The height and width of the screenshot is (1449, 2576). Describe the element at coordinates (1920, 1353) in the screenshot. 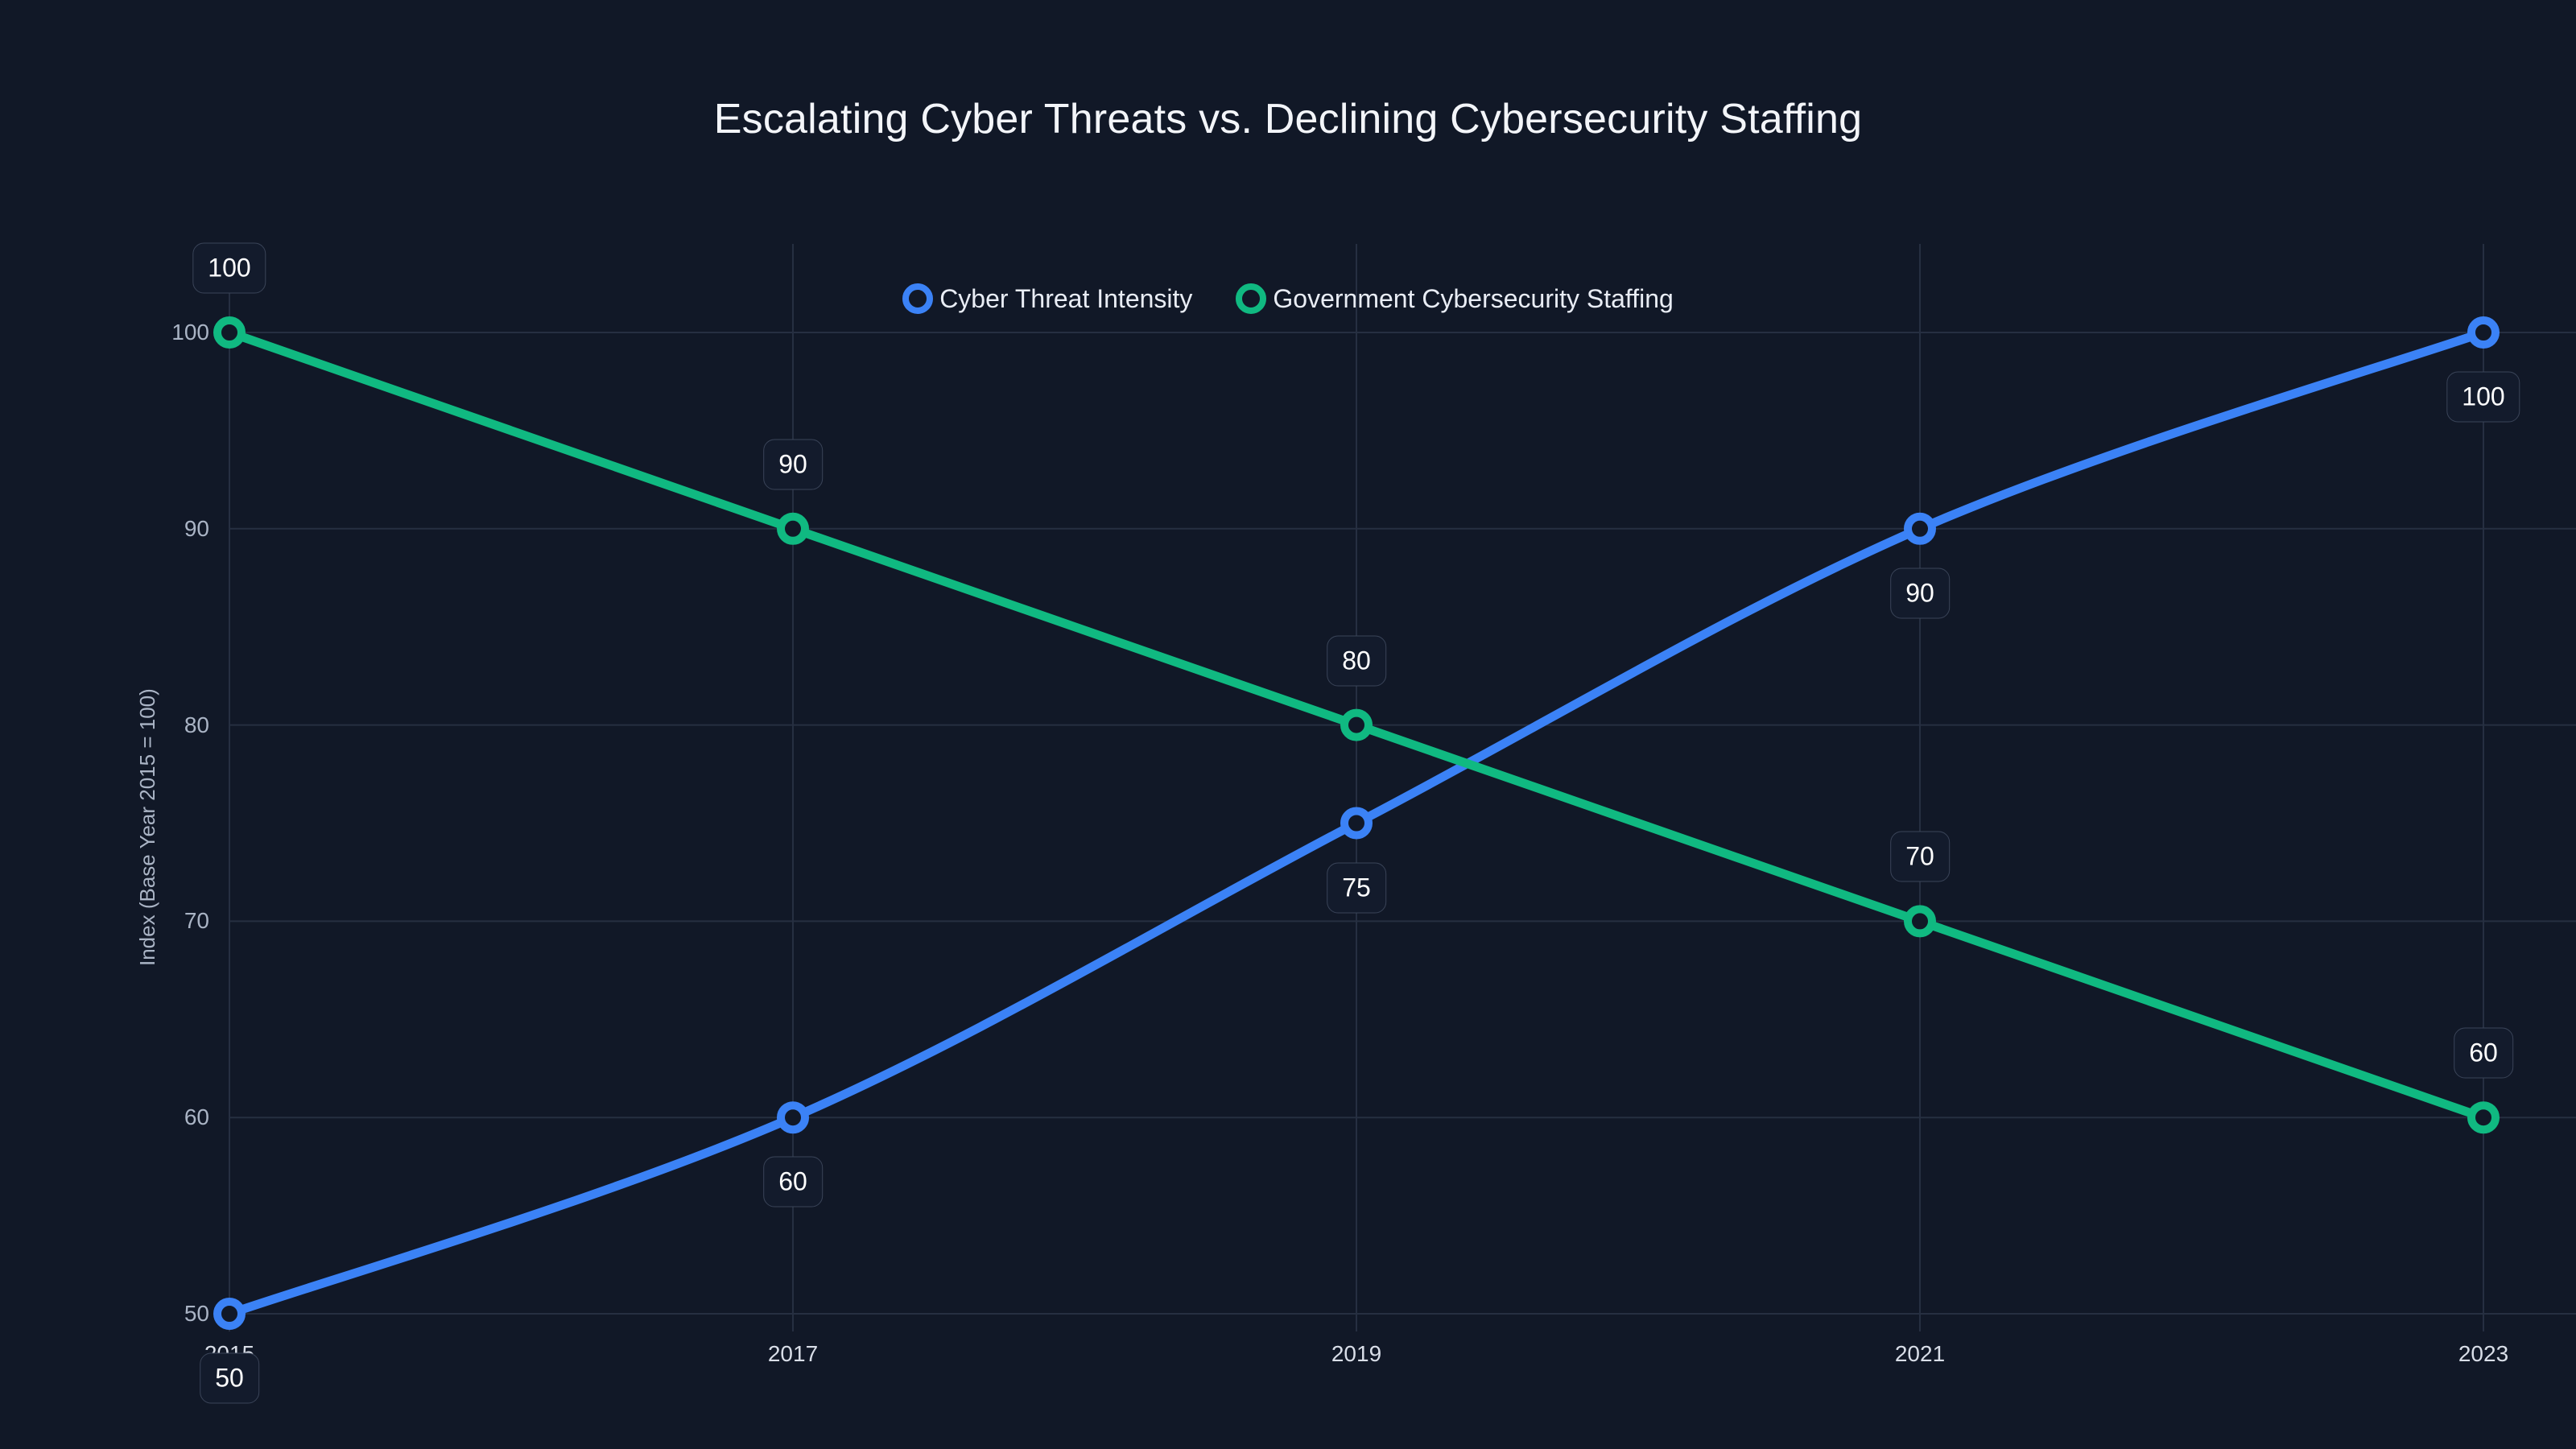

I see `x-axis-tick-label: 2021` at that location.